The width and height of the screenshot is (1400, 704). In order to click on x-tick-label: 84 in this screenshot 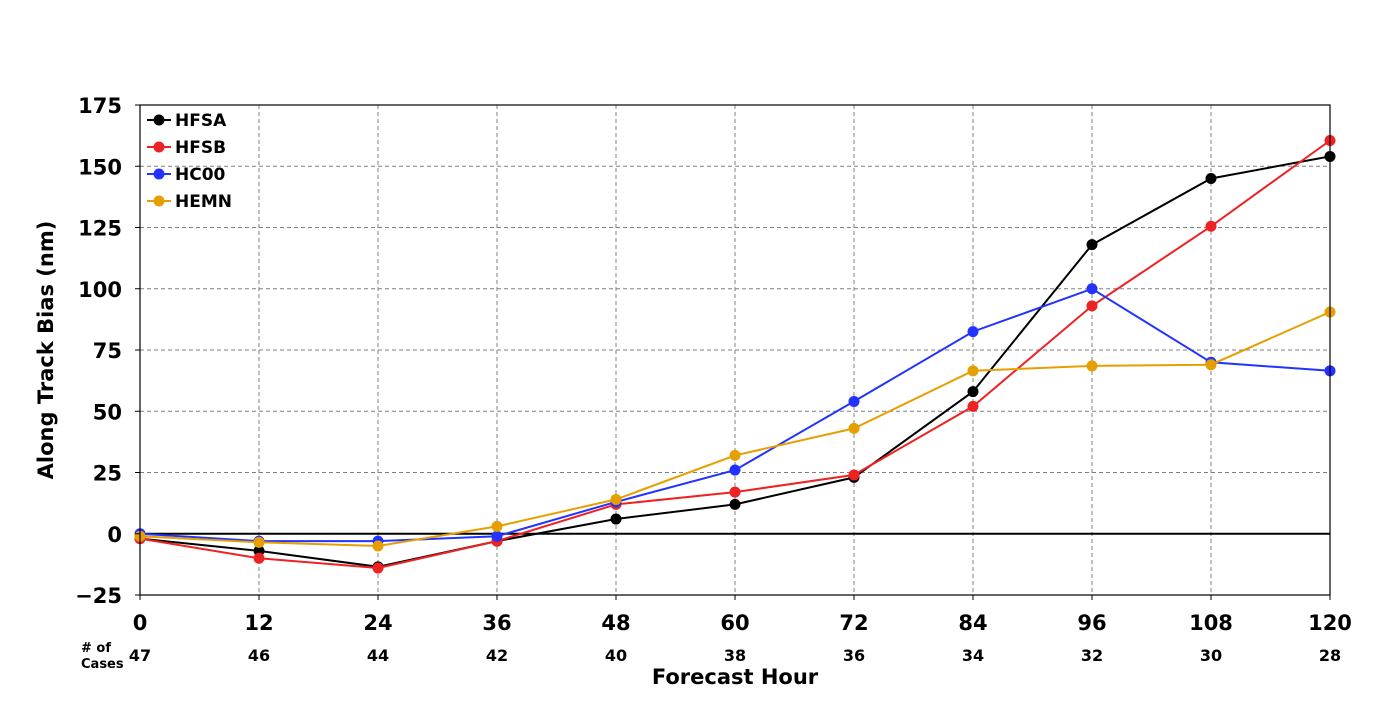, I will do `click(972, 623)`.